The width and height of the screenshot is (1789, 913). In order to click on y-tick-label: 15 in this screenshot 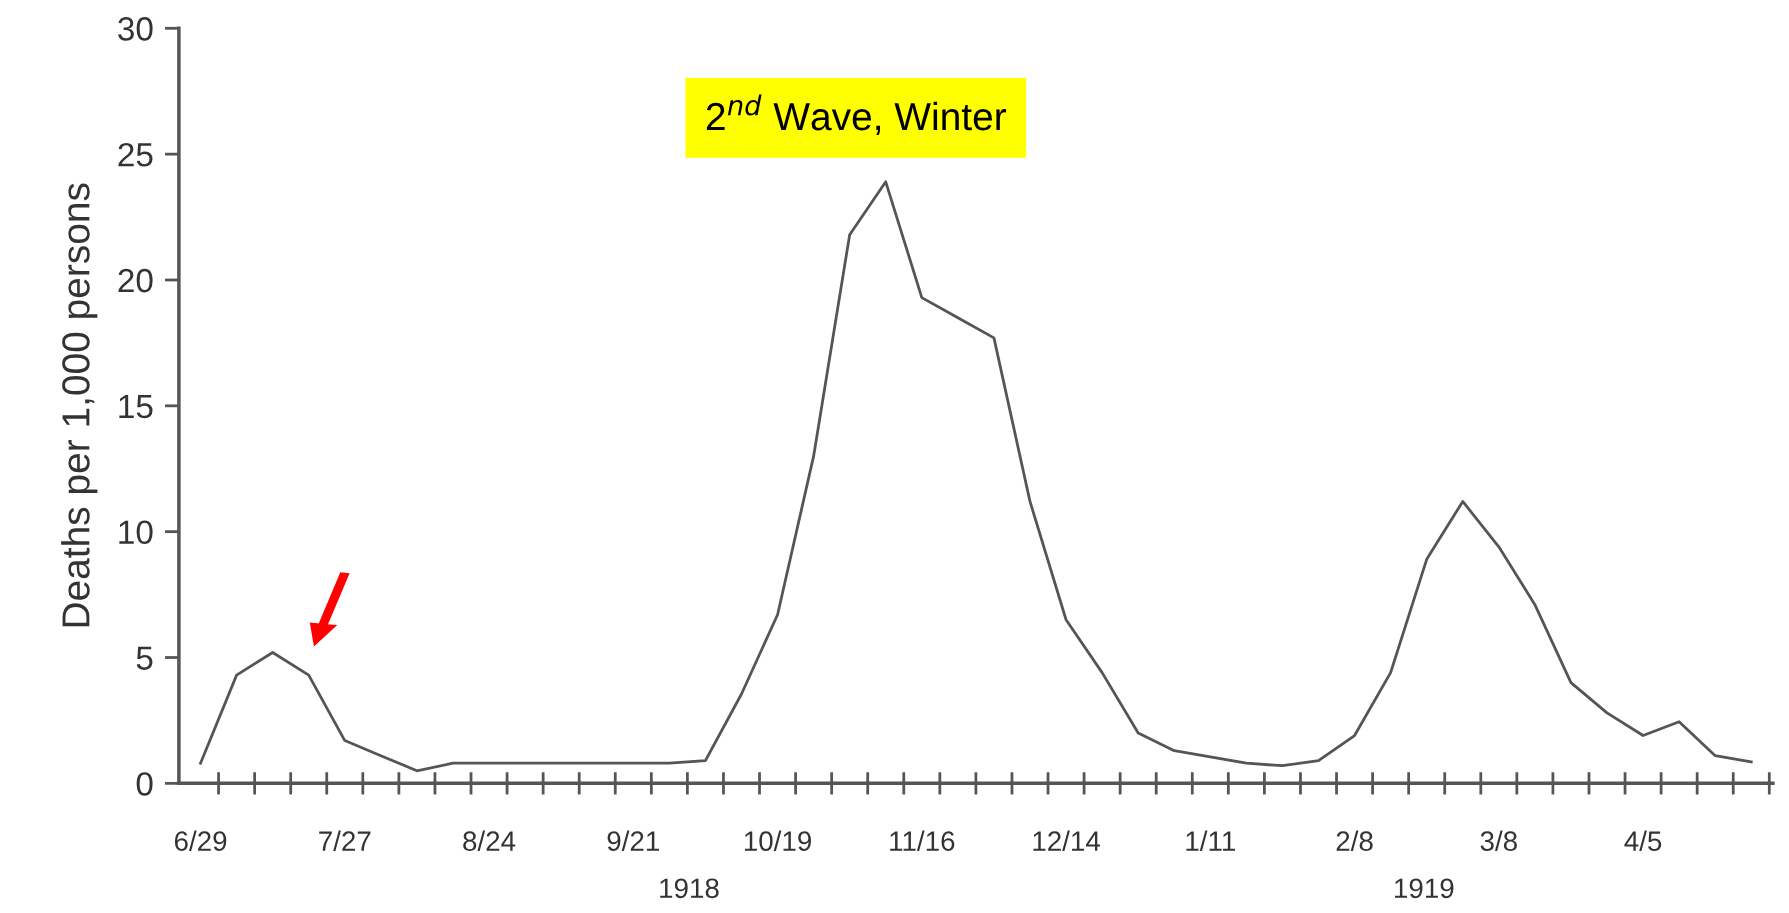, I will do `click(136, 406)`.